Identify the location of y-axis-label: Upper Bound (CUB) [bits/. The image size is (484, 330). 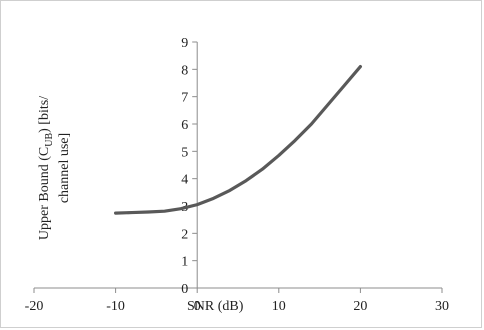
(46, 168).